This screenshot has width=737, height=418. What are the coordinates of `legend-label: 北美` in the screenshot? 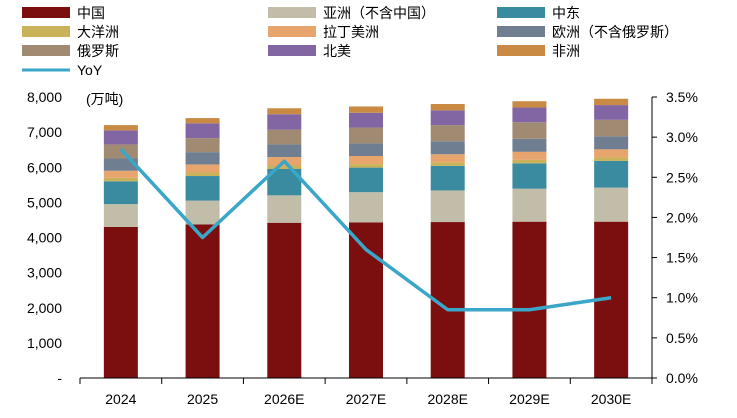 It's located at (337, 51).